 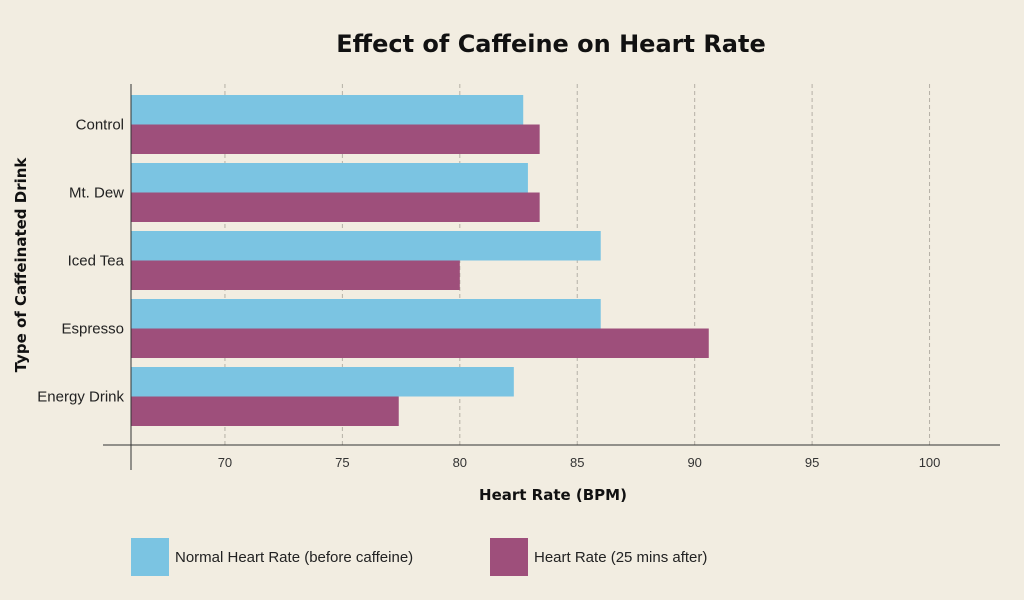 I want to click on category-label: Control, so click(x=100, y=125).